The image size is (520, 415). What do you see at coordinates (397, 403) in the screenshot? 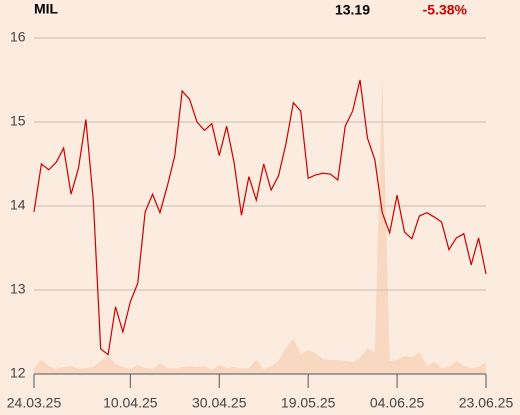
I see `x-tick-label: 04.06.25` at bounding box center [397, 403].